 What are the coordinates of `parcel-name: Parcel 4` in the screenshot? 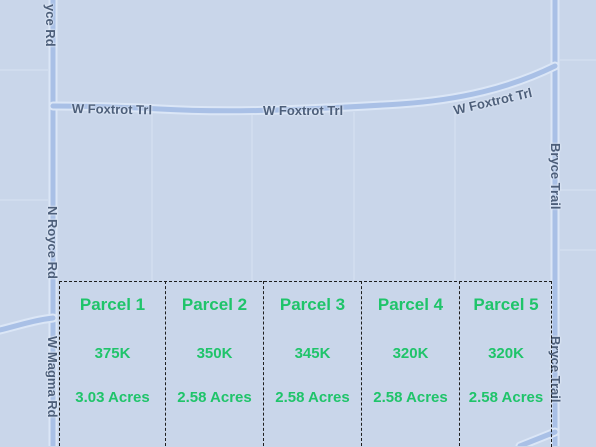 It's located at (410, 304).